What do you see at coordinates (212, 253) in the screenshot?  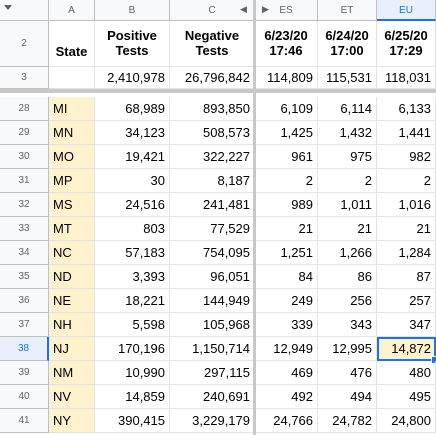 I see `cell-c-34: 754,095` at bounding box center [212, 253].